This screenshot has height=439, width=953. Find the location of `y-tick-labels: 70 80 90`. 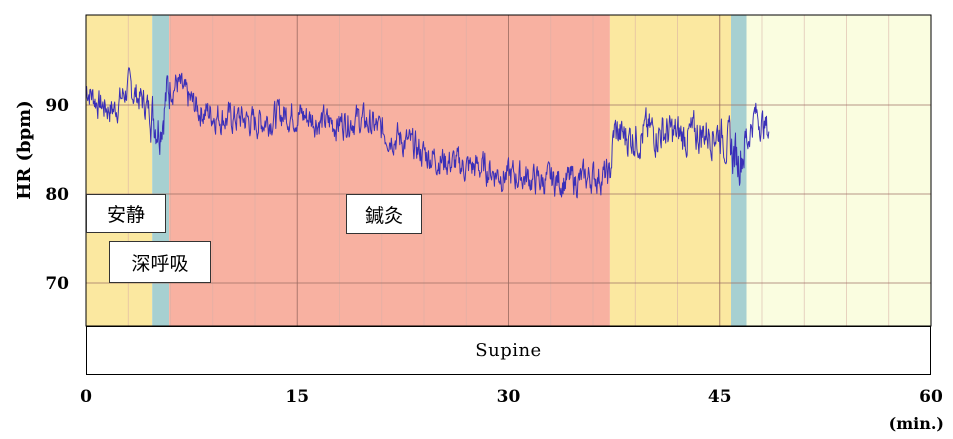

y-tick-labels: 70 80 90 is located at coordinates (57, 195).